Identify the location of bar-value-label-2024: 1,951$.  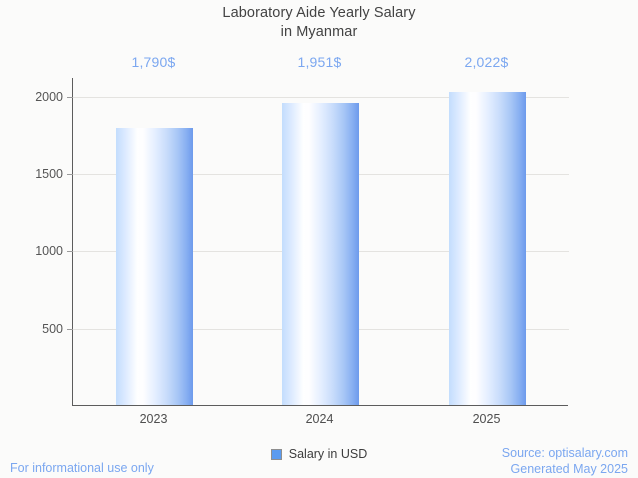
(319, 62).